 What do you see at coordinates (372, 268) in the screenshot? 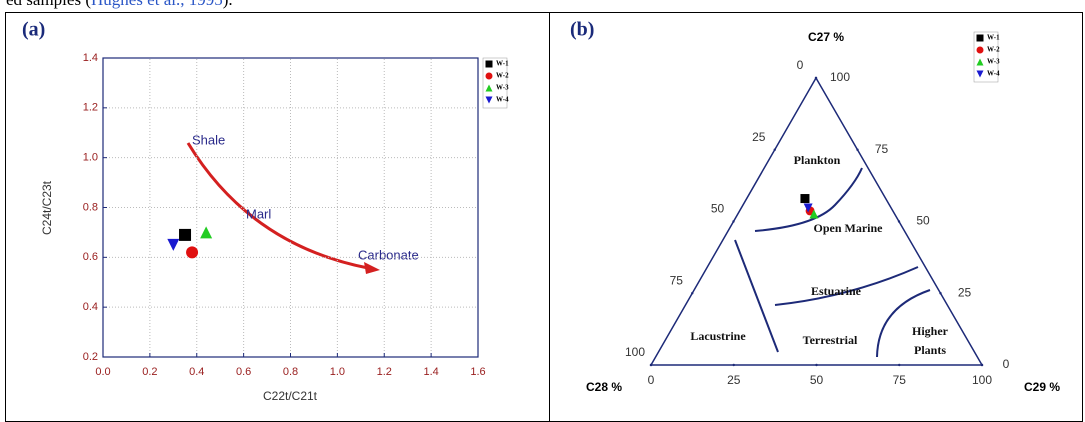
I see `arrow-head` at bounding box center [372, 268].